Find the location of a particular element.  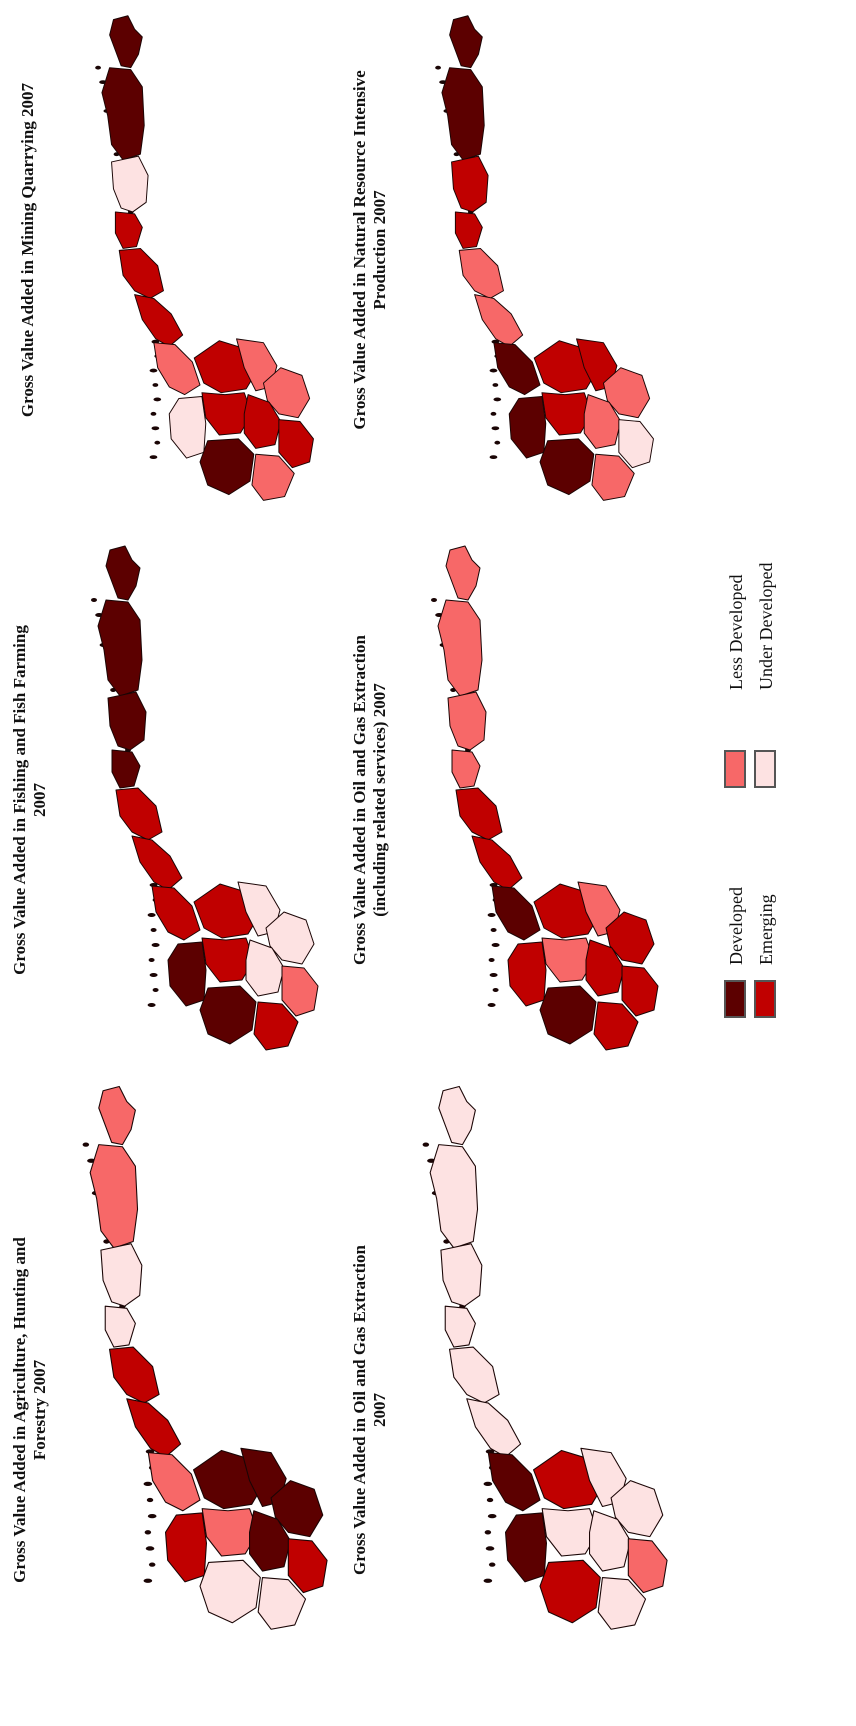

legend-swatch-less-developed is located at coordinates (735, 769).